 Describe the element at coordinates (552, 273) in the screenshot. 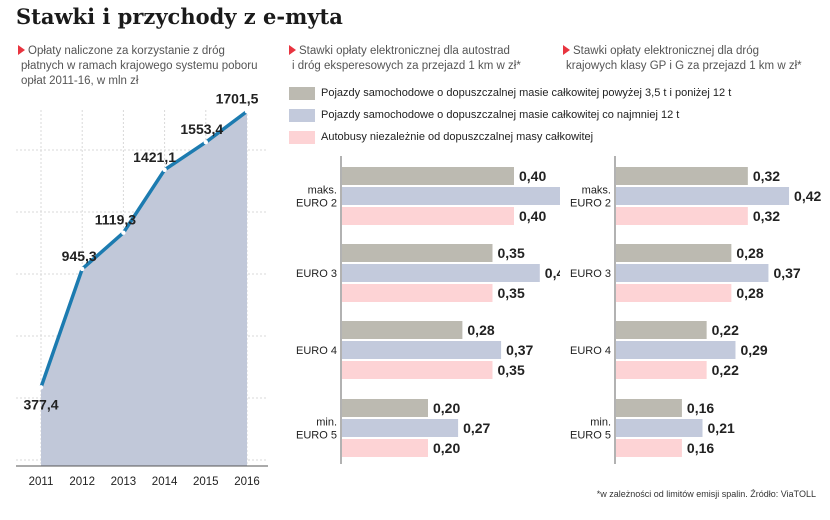

I see `bar-value-label: 0,46` at that location.